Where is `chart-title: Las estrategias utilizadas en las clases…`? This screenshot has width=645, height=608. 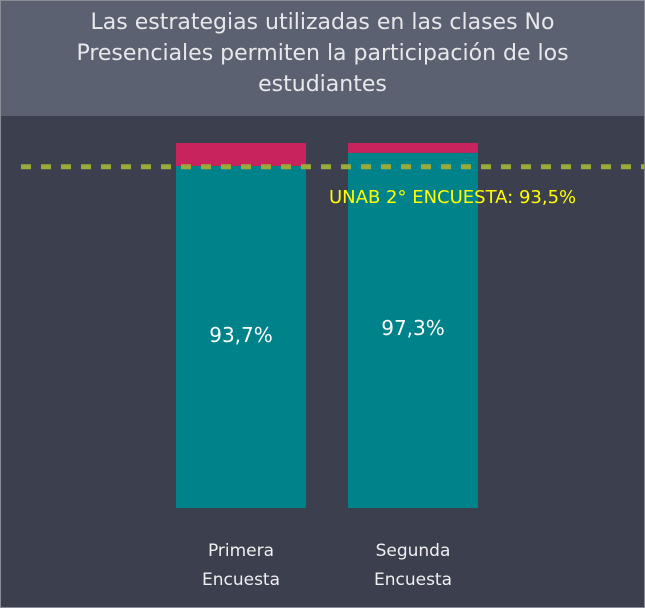
chart-title: Las estrategias utilizadas en las clases… is located at coordinates (322, 53).